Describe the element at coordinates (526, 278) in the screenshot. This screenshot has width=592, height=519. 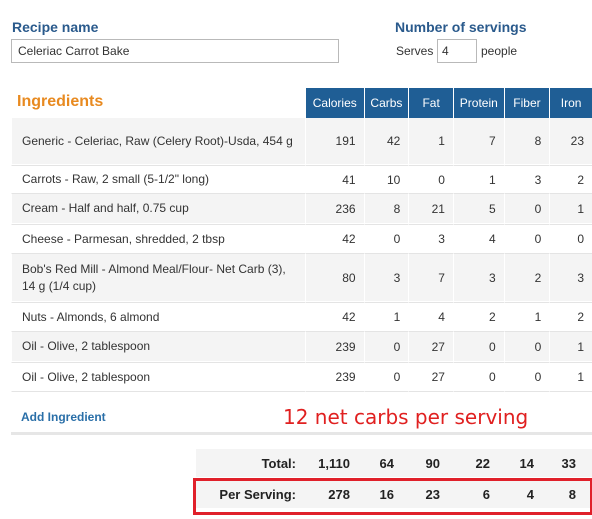
I see `fiber-cell: 2` at that location.